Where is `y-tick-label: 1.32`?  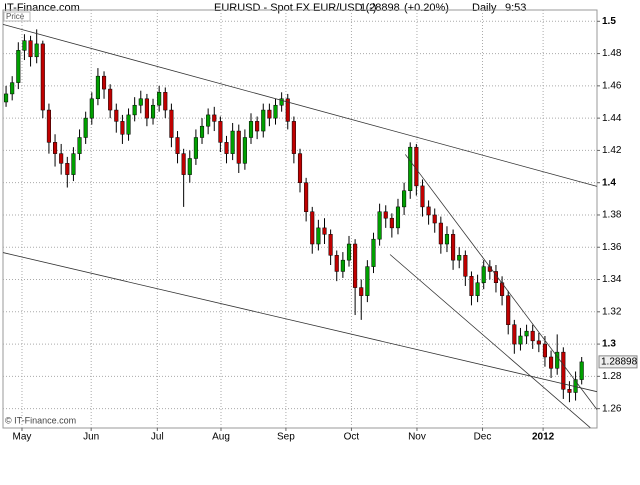 y-tick-label: 1.32 is located at coordinates (612, 311).